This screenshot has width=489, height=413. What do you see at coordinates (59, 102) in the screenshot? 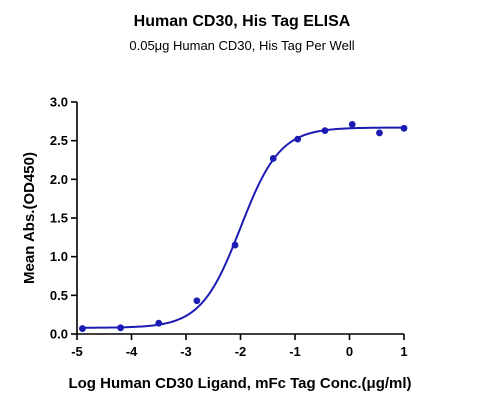
I see `y-tick-label: 3.0` at bounding box center [59, 102].